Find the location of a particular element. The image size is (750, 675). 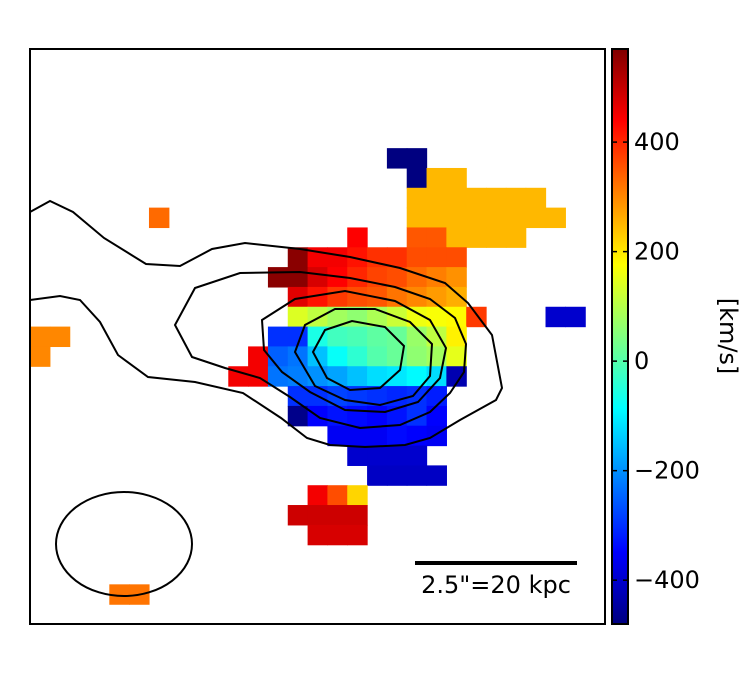

contour-inner is located at coordinates (358, 355).